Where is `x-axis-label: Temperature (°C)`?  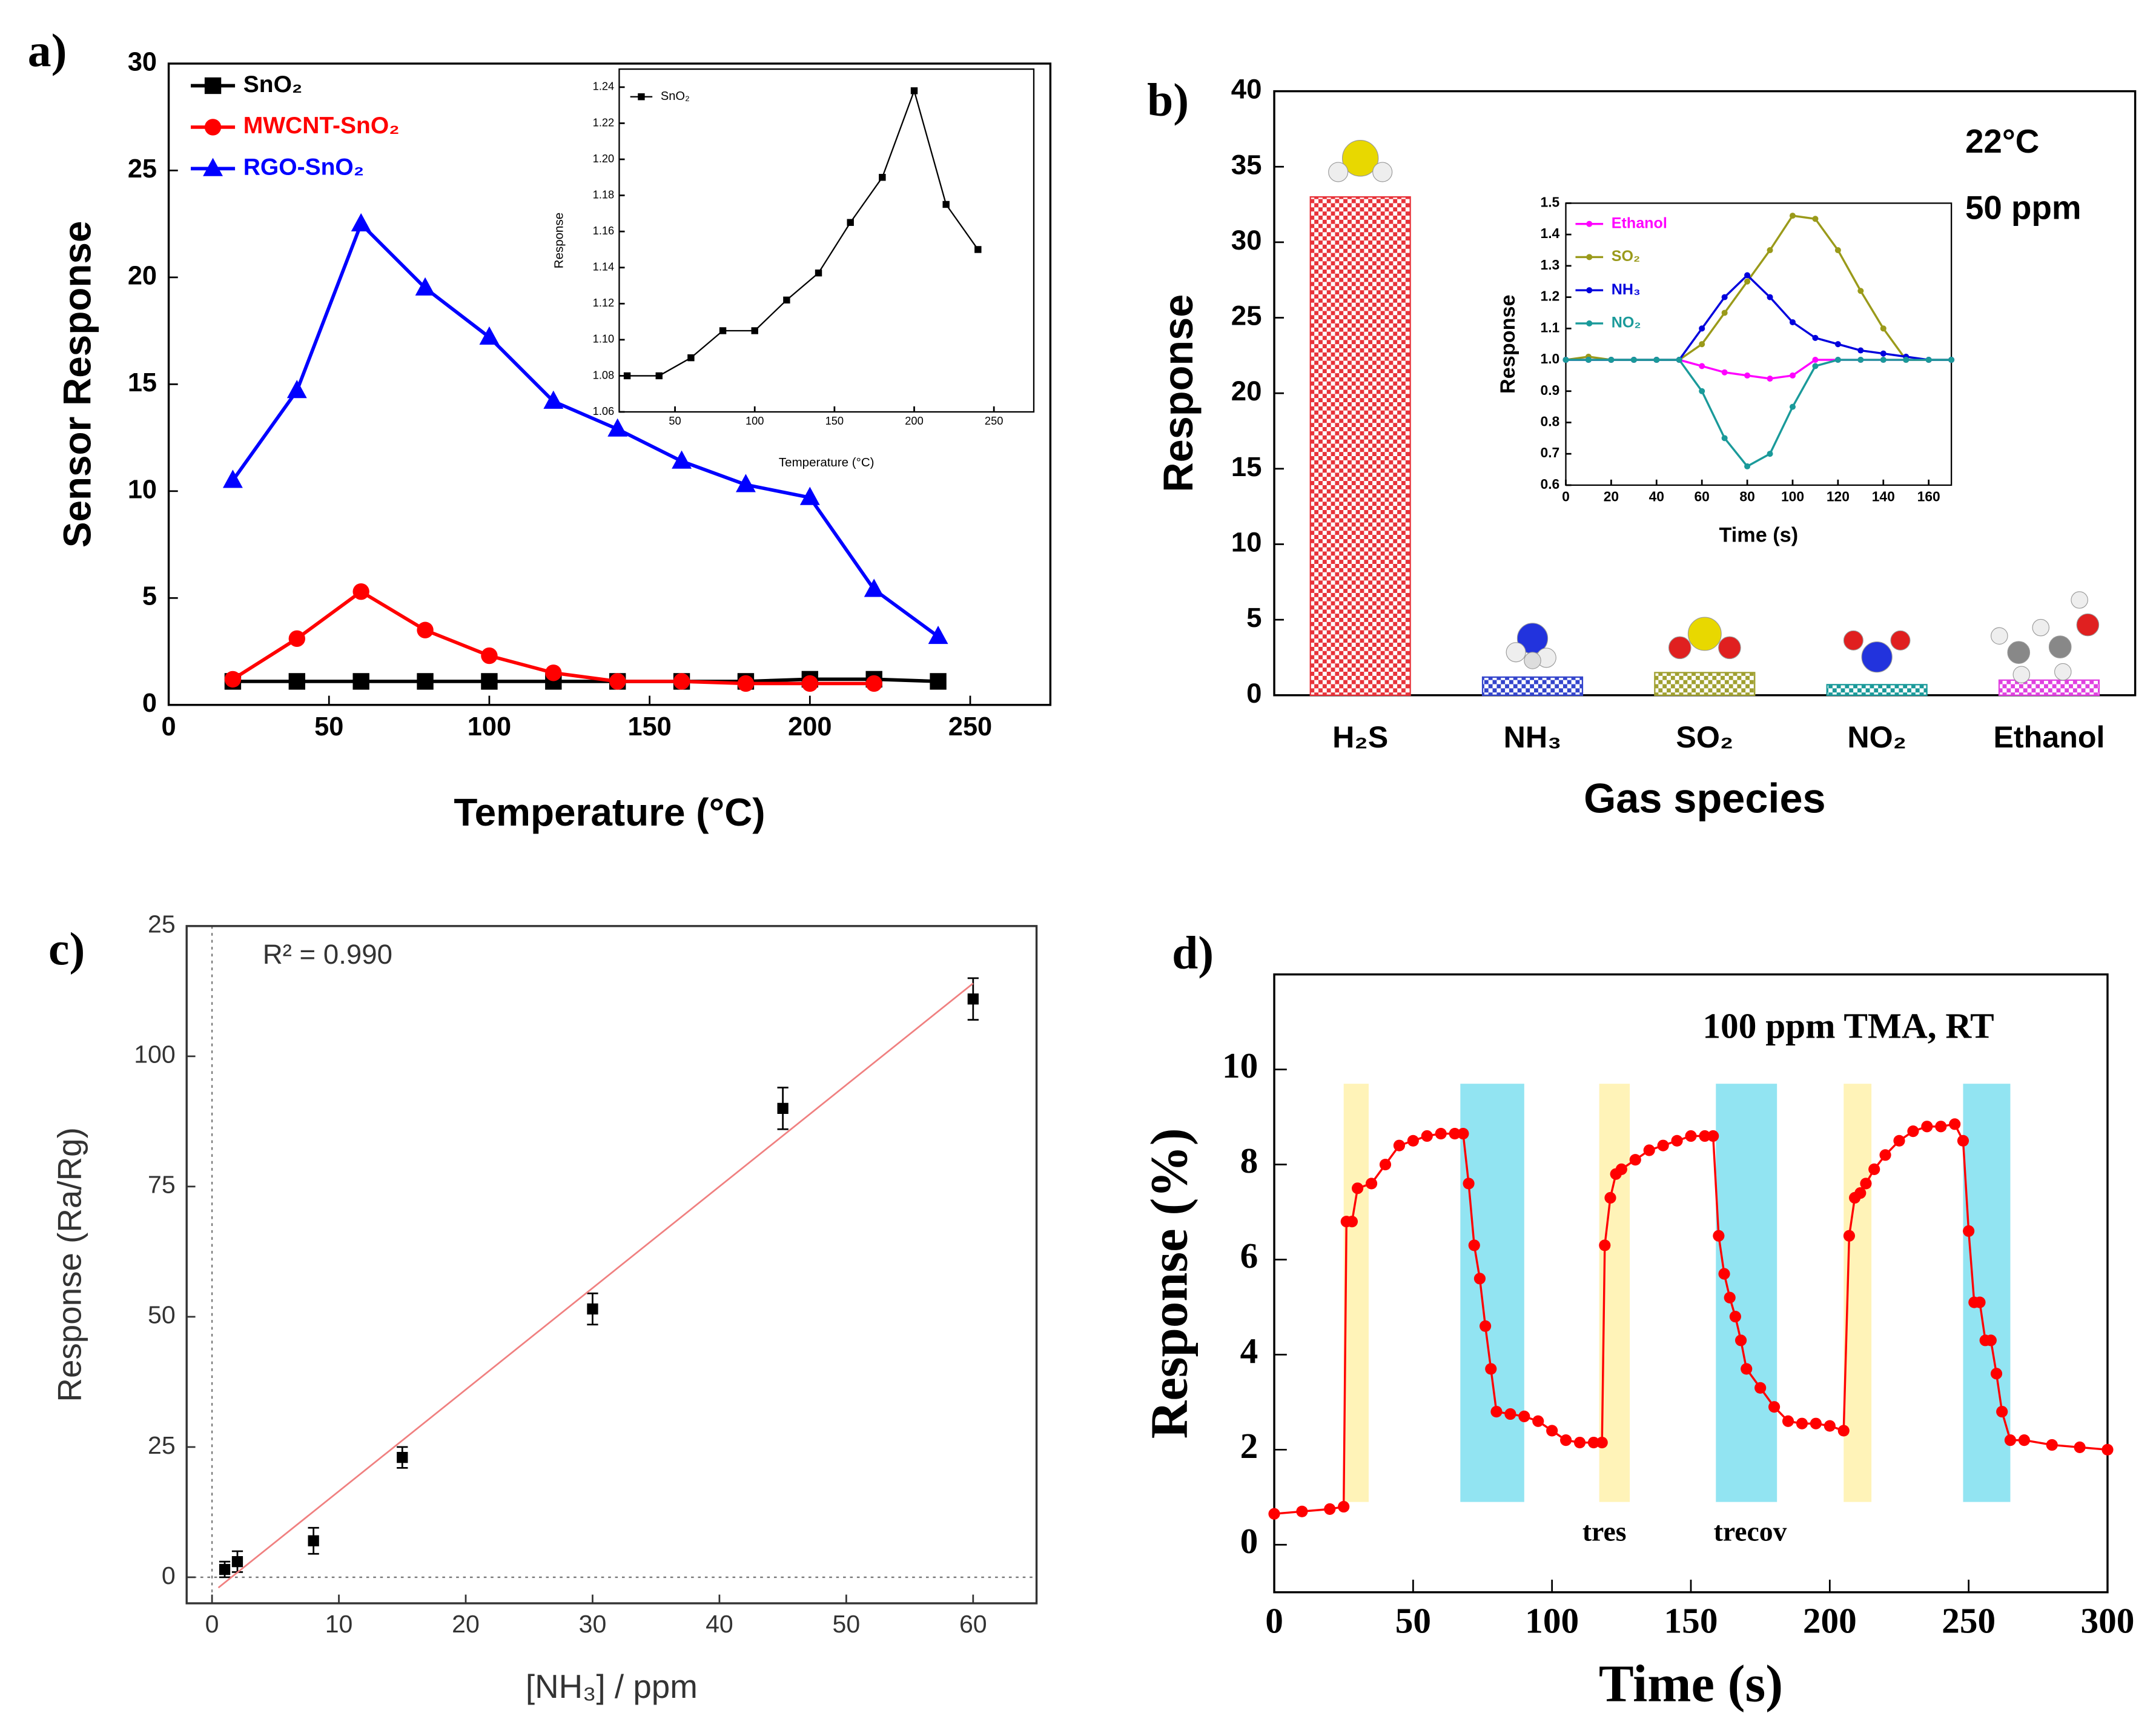 x-axis-label: Temperature (°C) is located at coordinates (609, 812).